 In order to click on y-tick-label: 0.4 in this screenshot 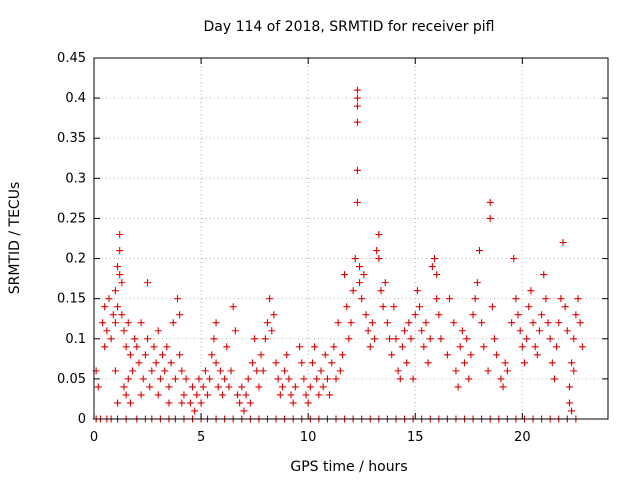, I will do `click(75, 98)`.